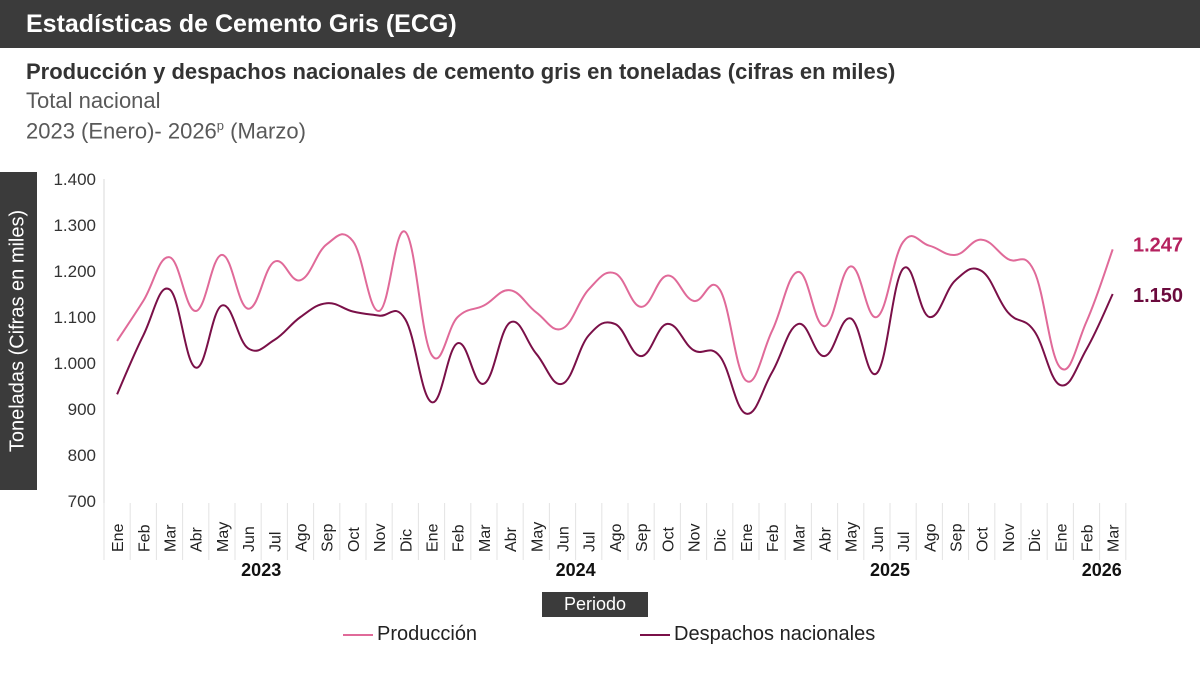  I want to click on legend-label-despachos: Despachos nacionales, so click(775, 634).